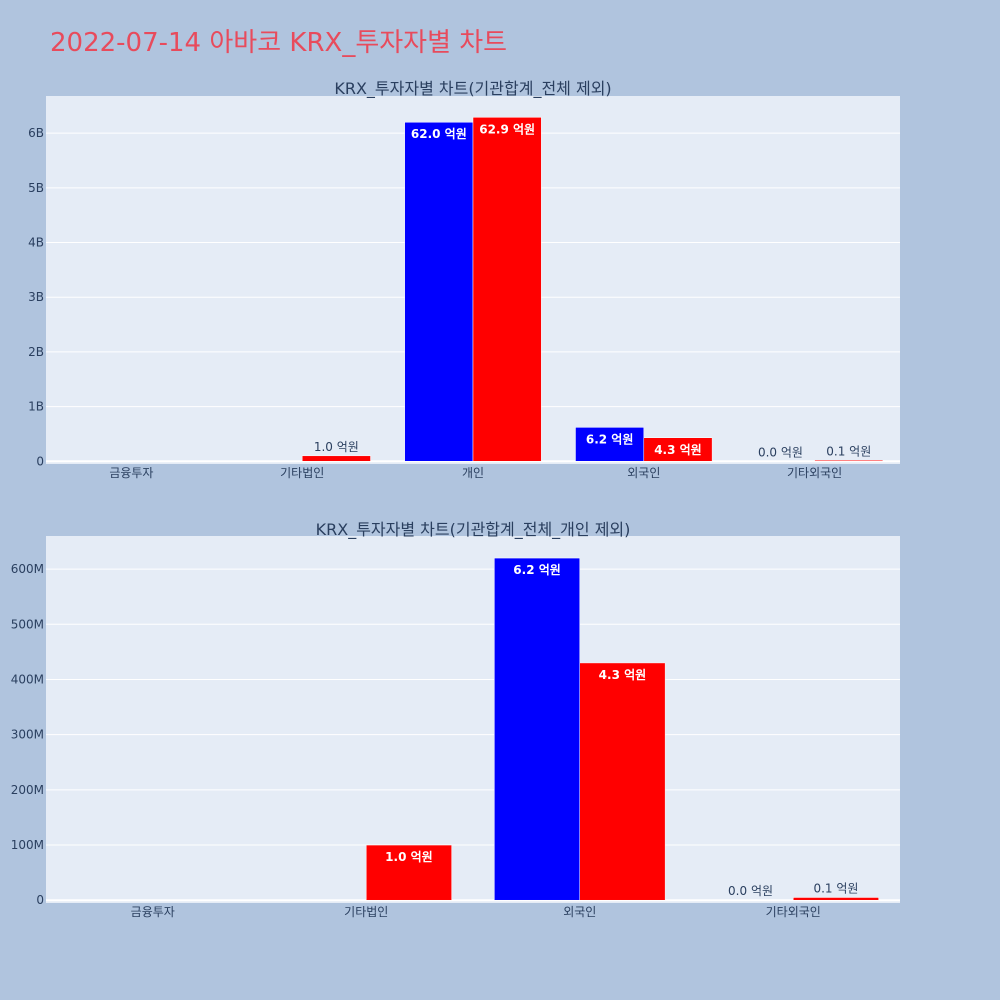 The width and height of the screenshot is (1000, 1000). I want to click on page-title: 2022-07-14 아바코 KRX_투자자별 차트, so click(279, 43).